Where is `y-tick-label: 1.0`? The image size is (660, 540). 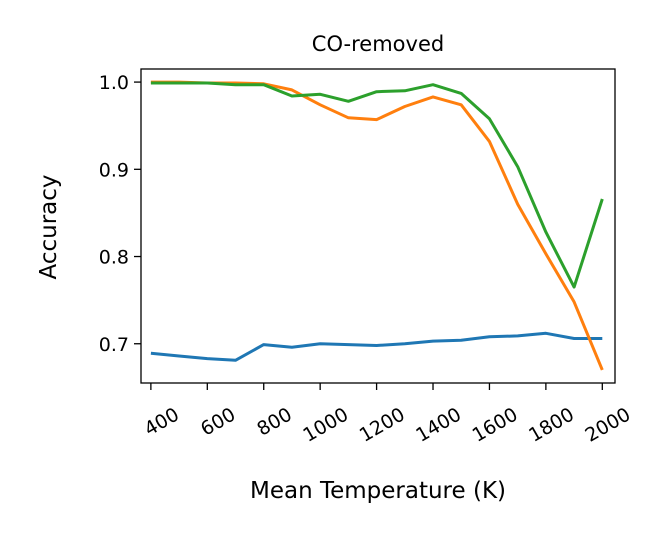 y-tick-label: 1.0 is located at coordinates (114, 83).